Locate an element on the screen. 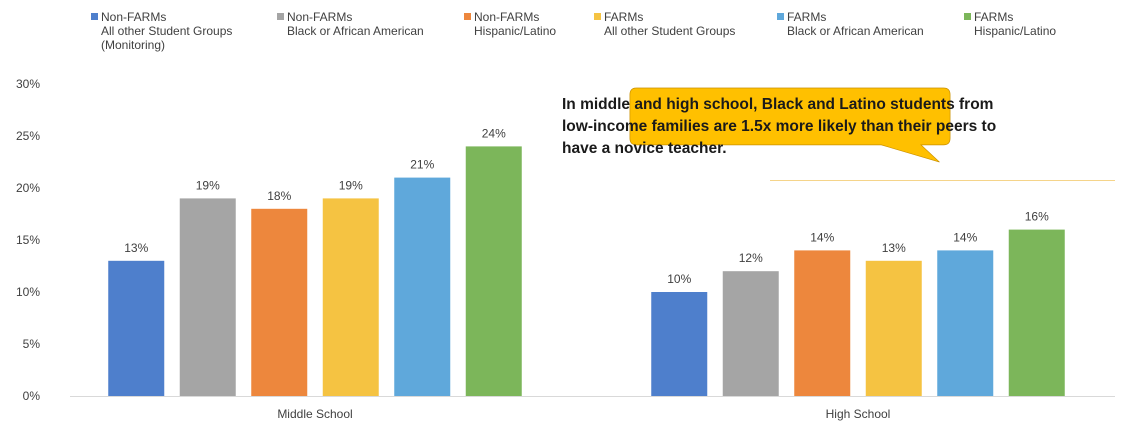 This screenshot has height=426, width=1127. y-tick-label: 30% is located at coordinates (28, 84).